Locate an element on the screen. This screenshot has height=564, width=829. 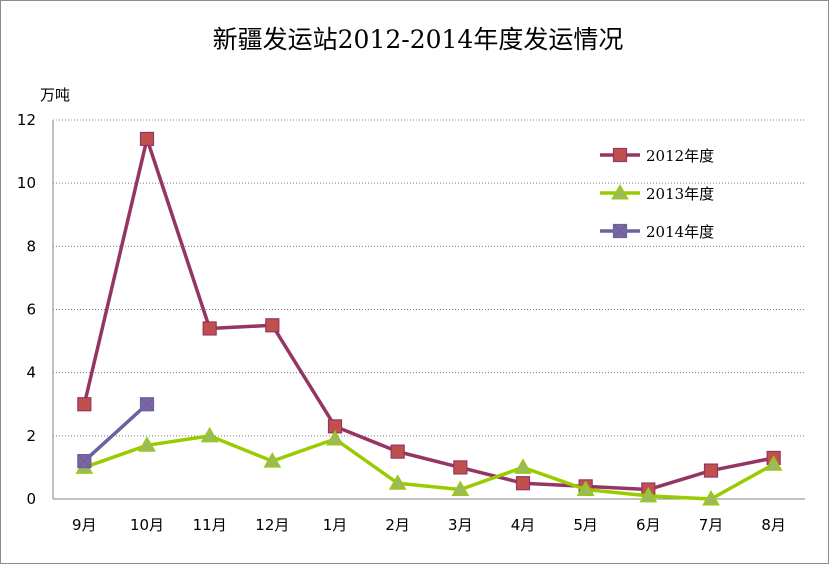
x-tick-label: 5月 is located at coordinates (585, 525).